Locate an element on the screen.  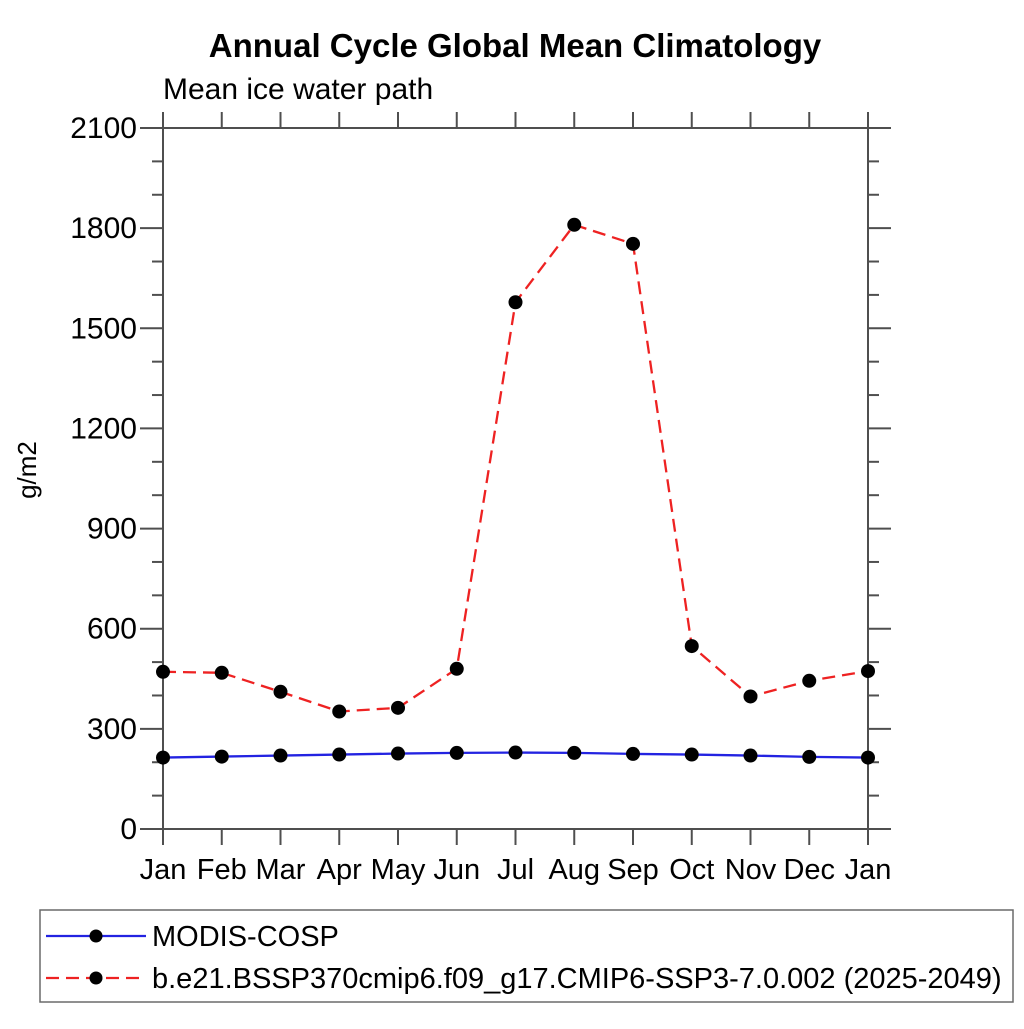
y-tick-label: 2100 is located at coordinates (103, 128).